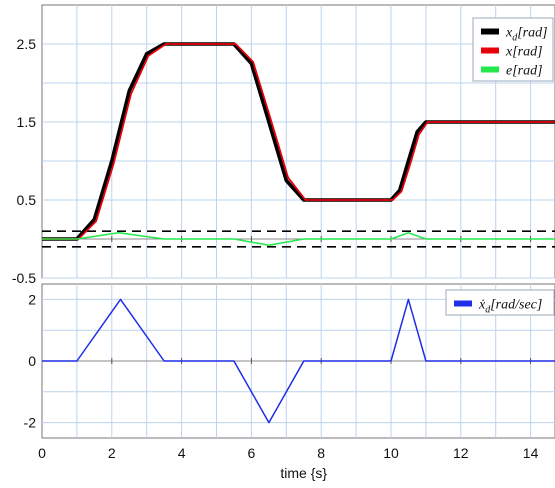 This screenshot has height=488, width=555. I want to click on top-legend: xd[rad]x[rad] e[rad], so click(513, 49).